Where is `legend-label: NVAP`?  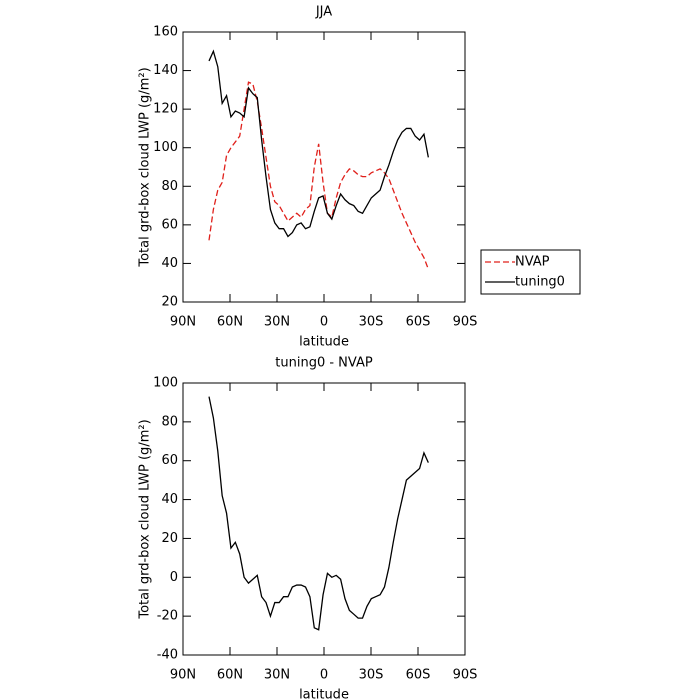
legend-label: NVAP is located at coordinates (532, 262).